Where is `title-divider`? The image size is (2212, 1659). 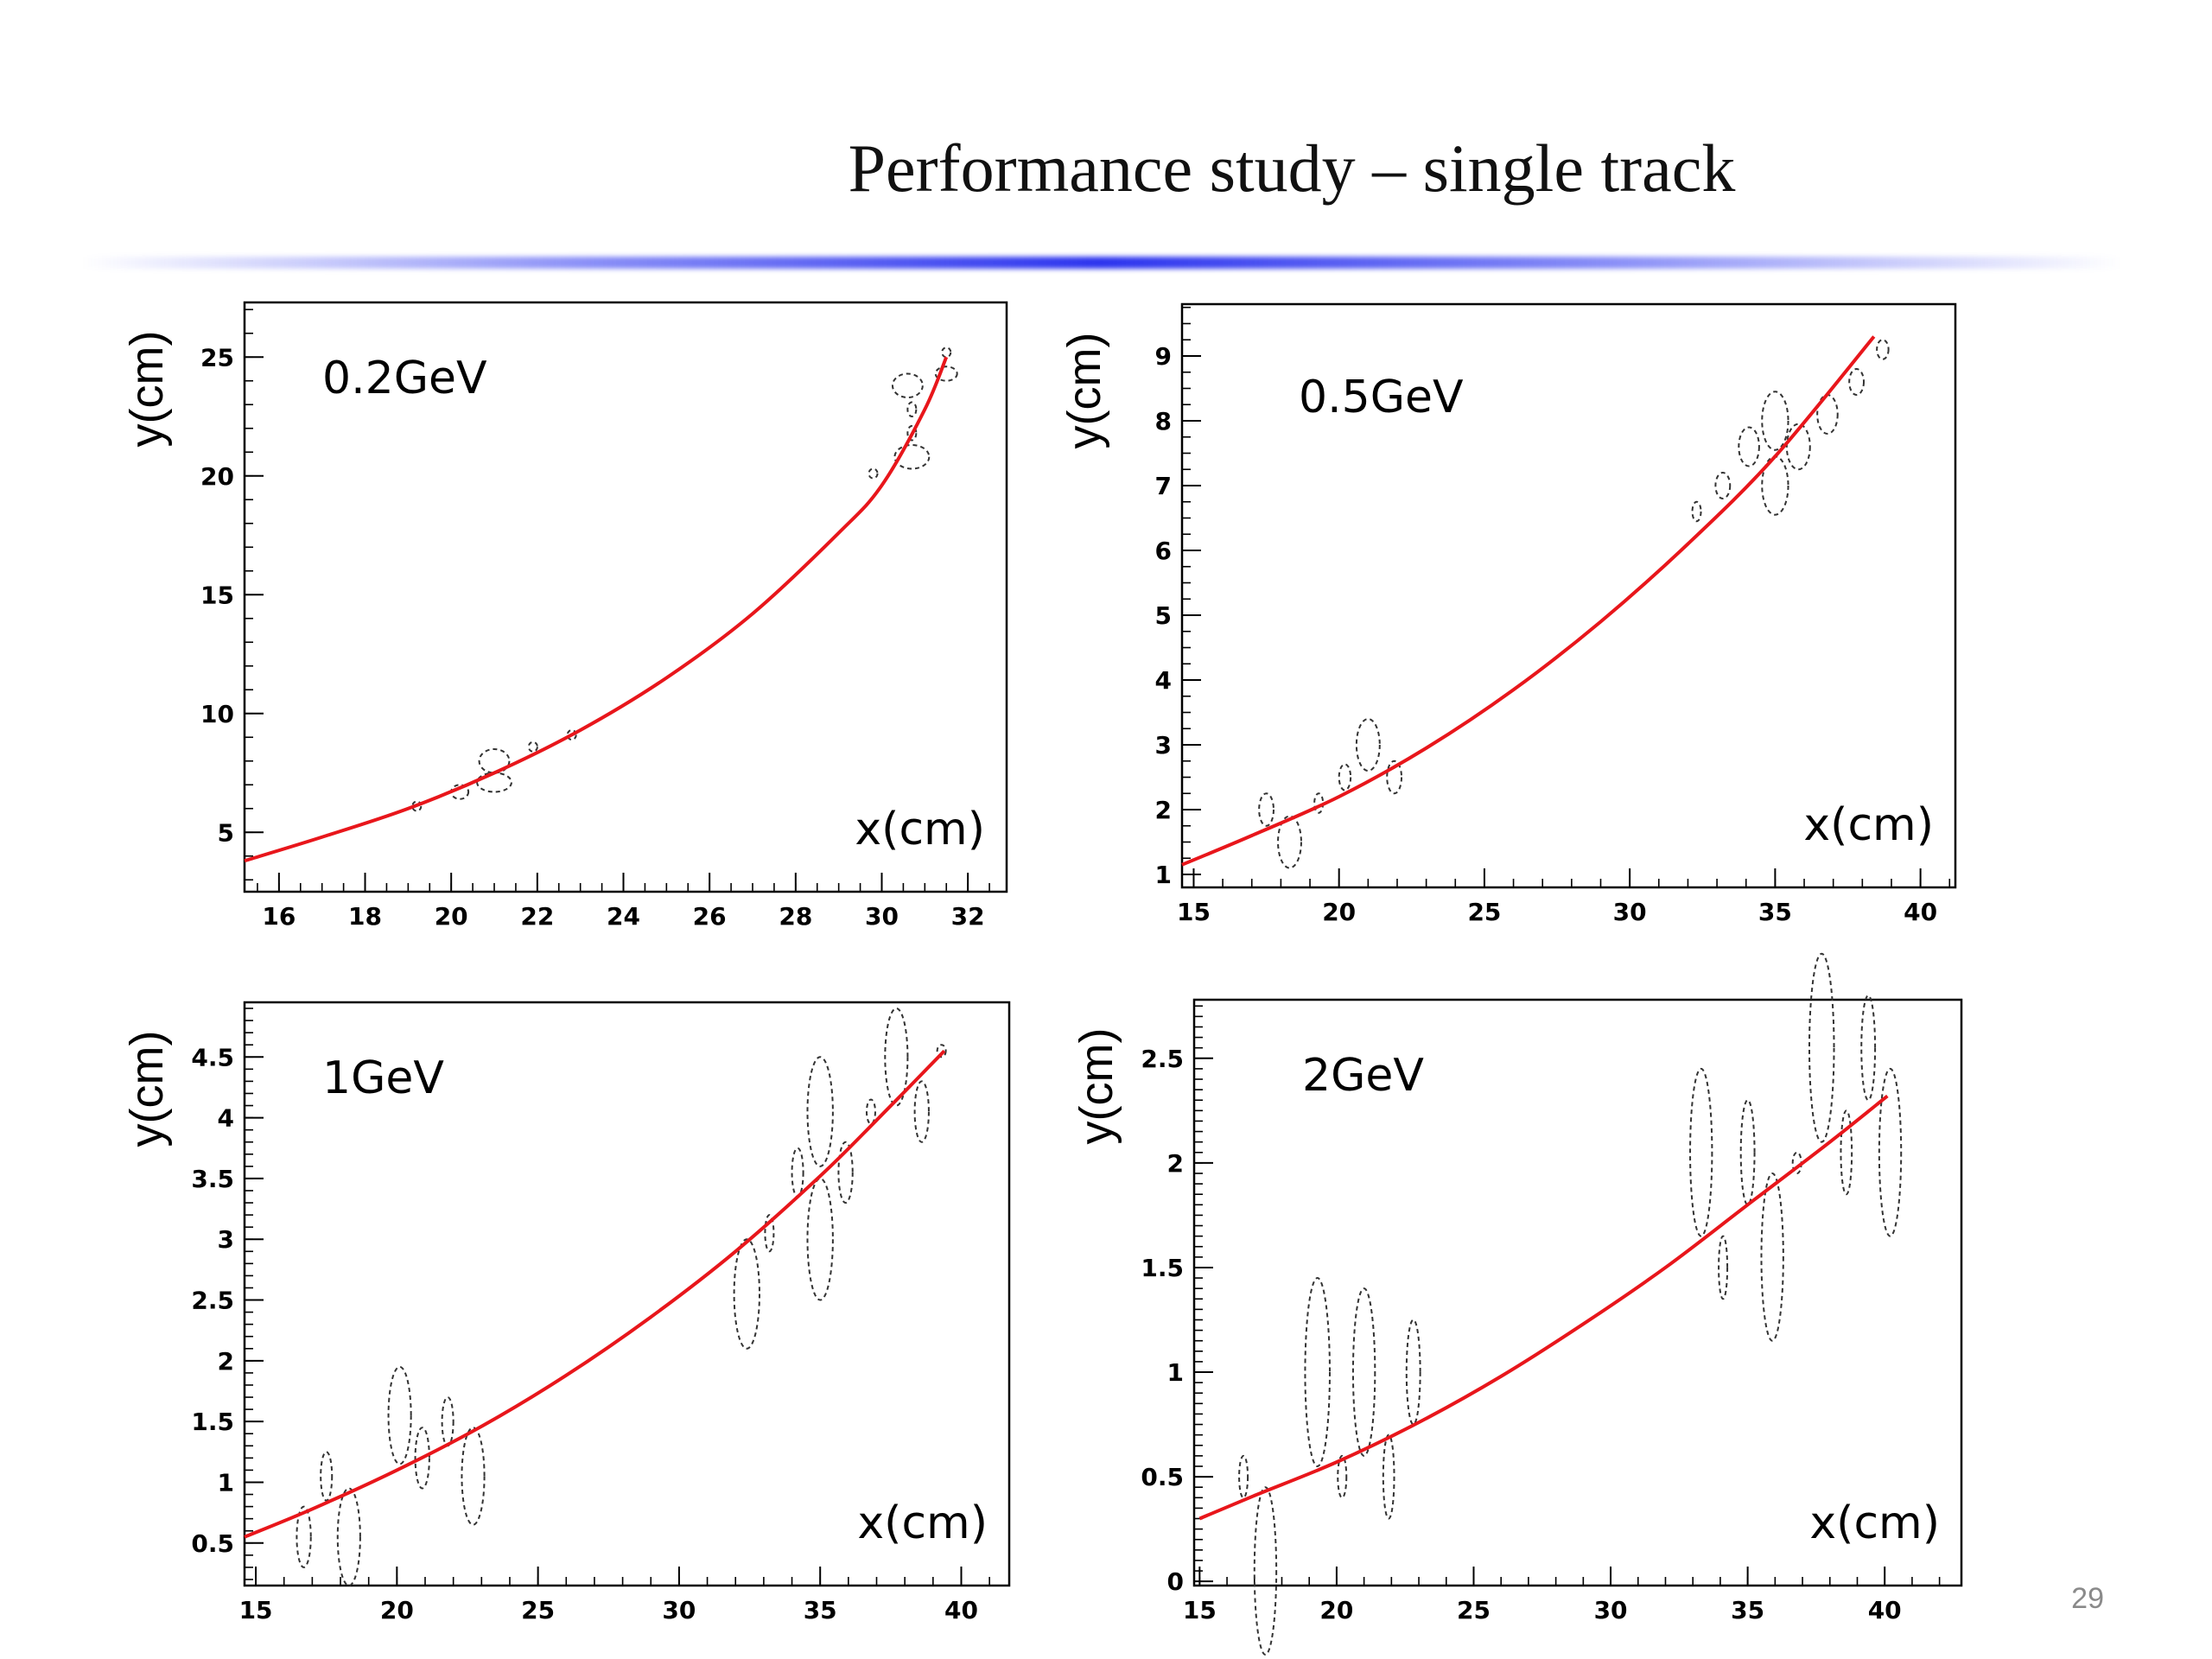
title-divider is located at coordinates (1101, 263).